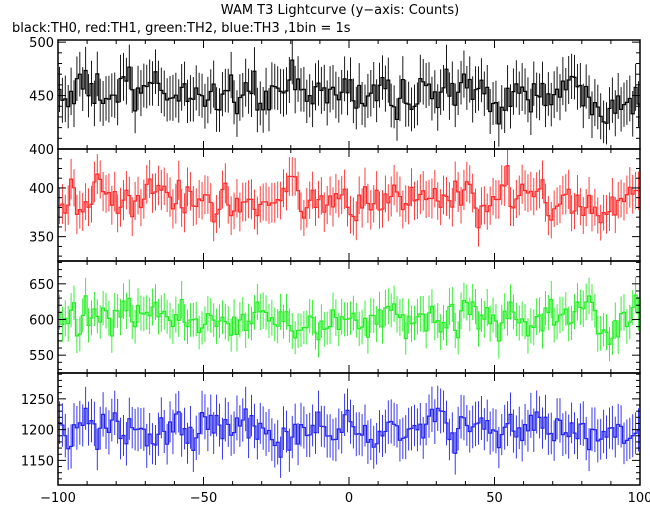  Describe the element at coordinates (37, 461) in the screenshot. I see `y-tick-label: 1150` at that location.